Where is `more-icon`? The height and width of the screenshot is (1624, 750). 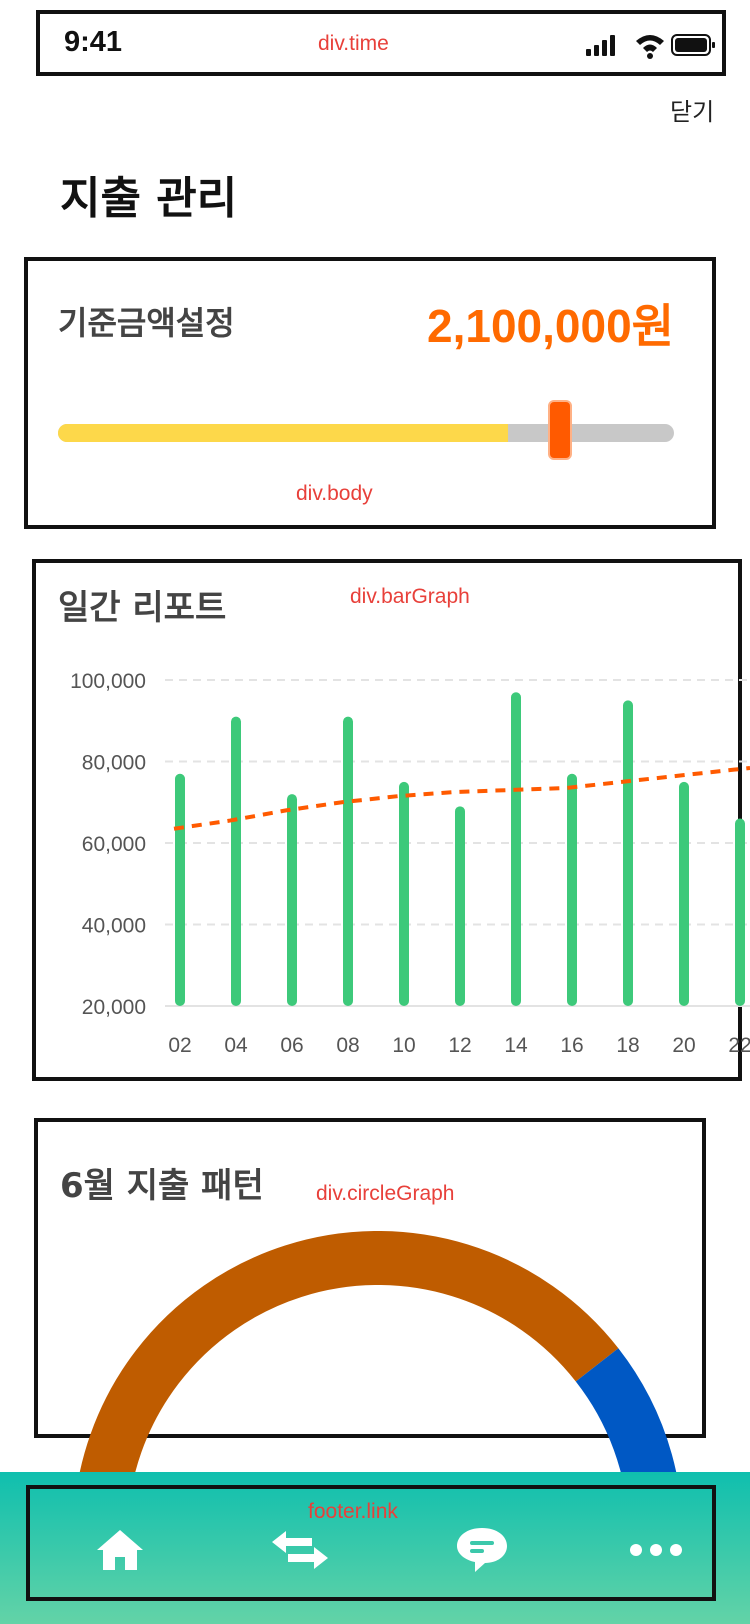 more-icon is located at coordinates (656, 1550).